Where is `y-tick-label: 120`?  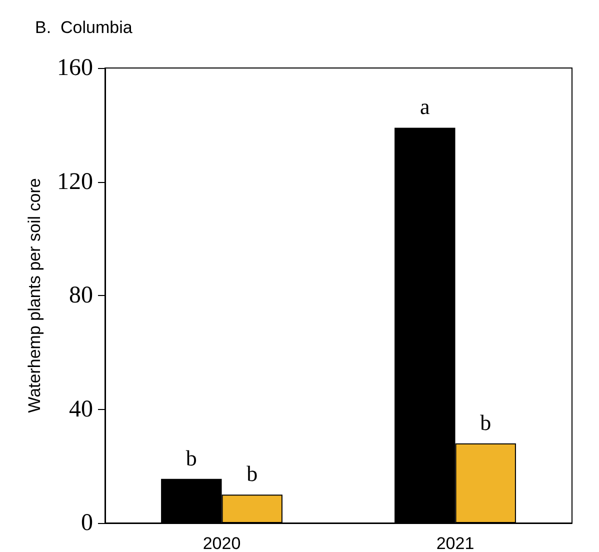
y-tick-label: 120 is located at coordinates (75, 181).